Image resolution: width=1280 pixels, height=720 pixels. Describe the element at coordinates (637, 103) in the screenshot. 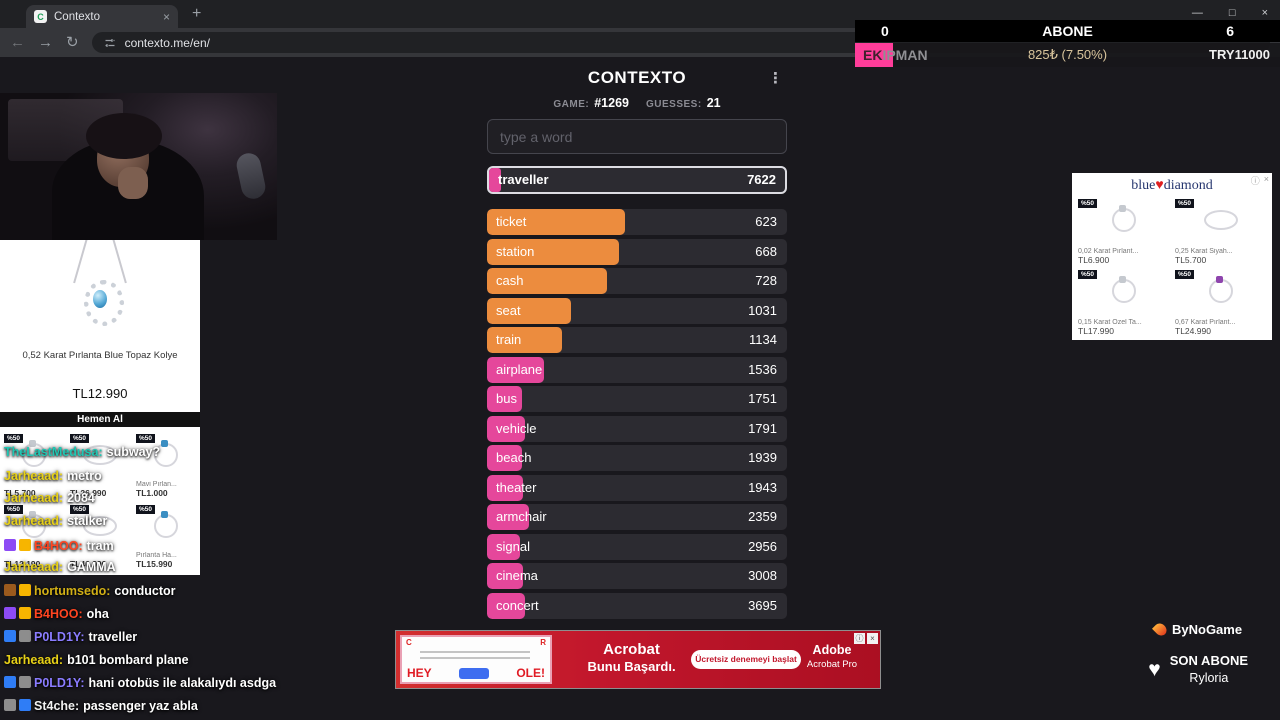

I see `game-meta: GAME: #1269 GUESSES: 21` at that location.